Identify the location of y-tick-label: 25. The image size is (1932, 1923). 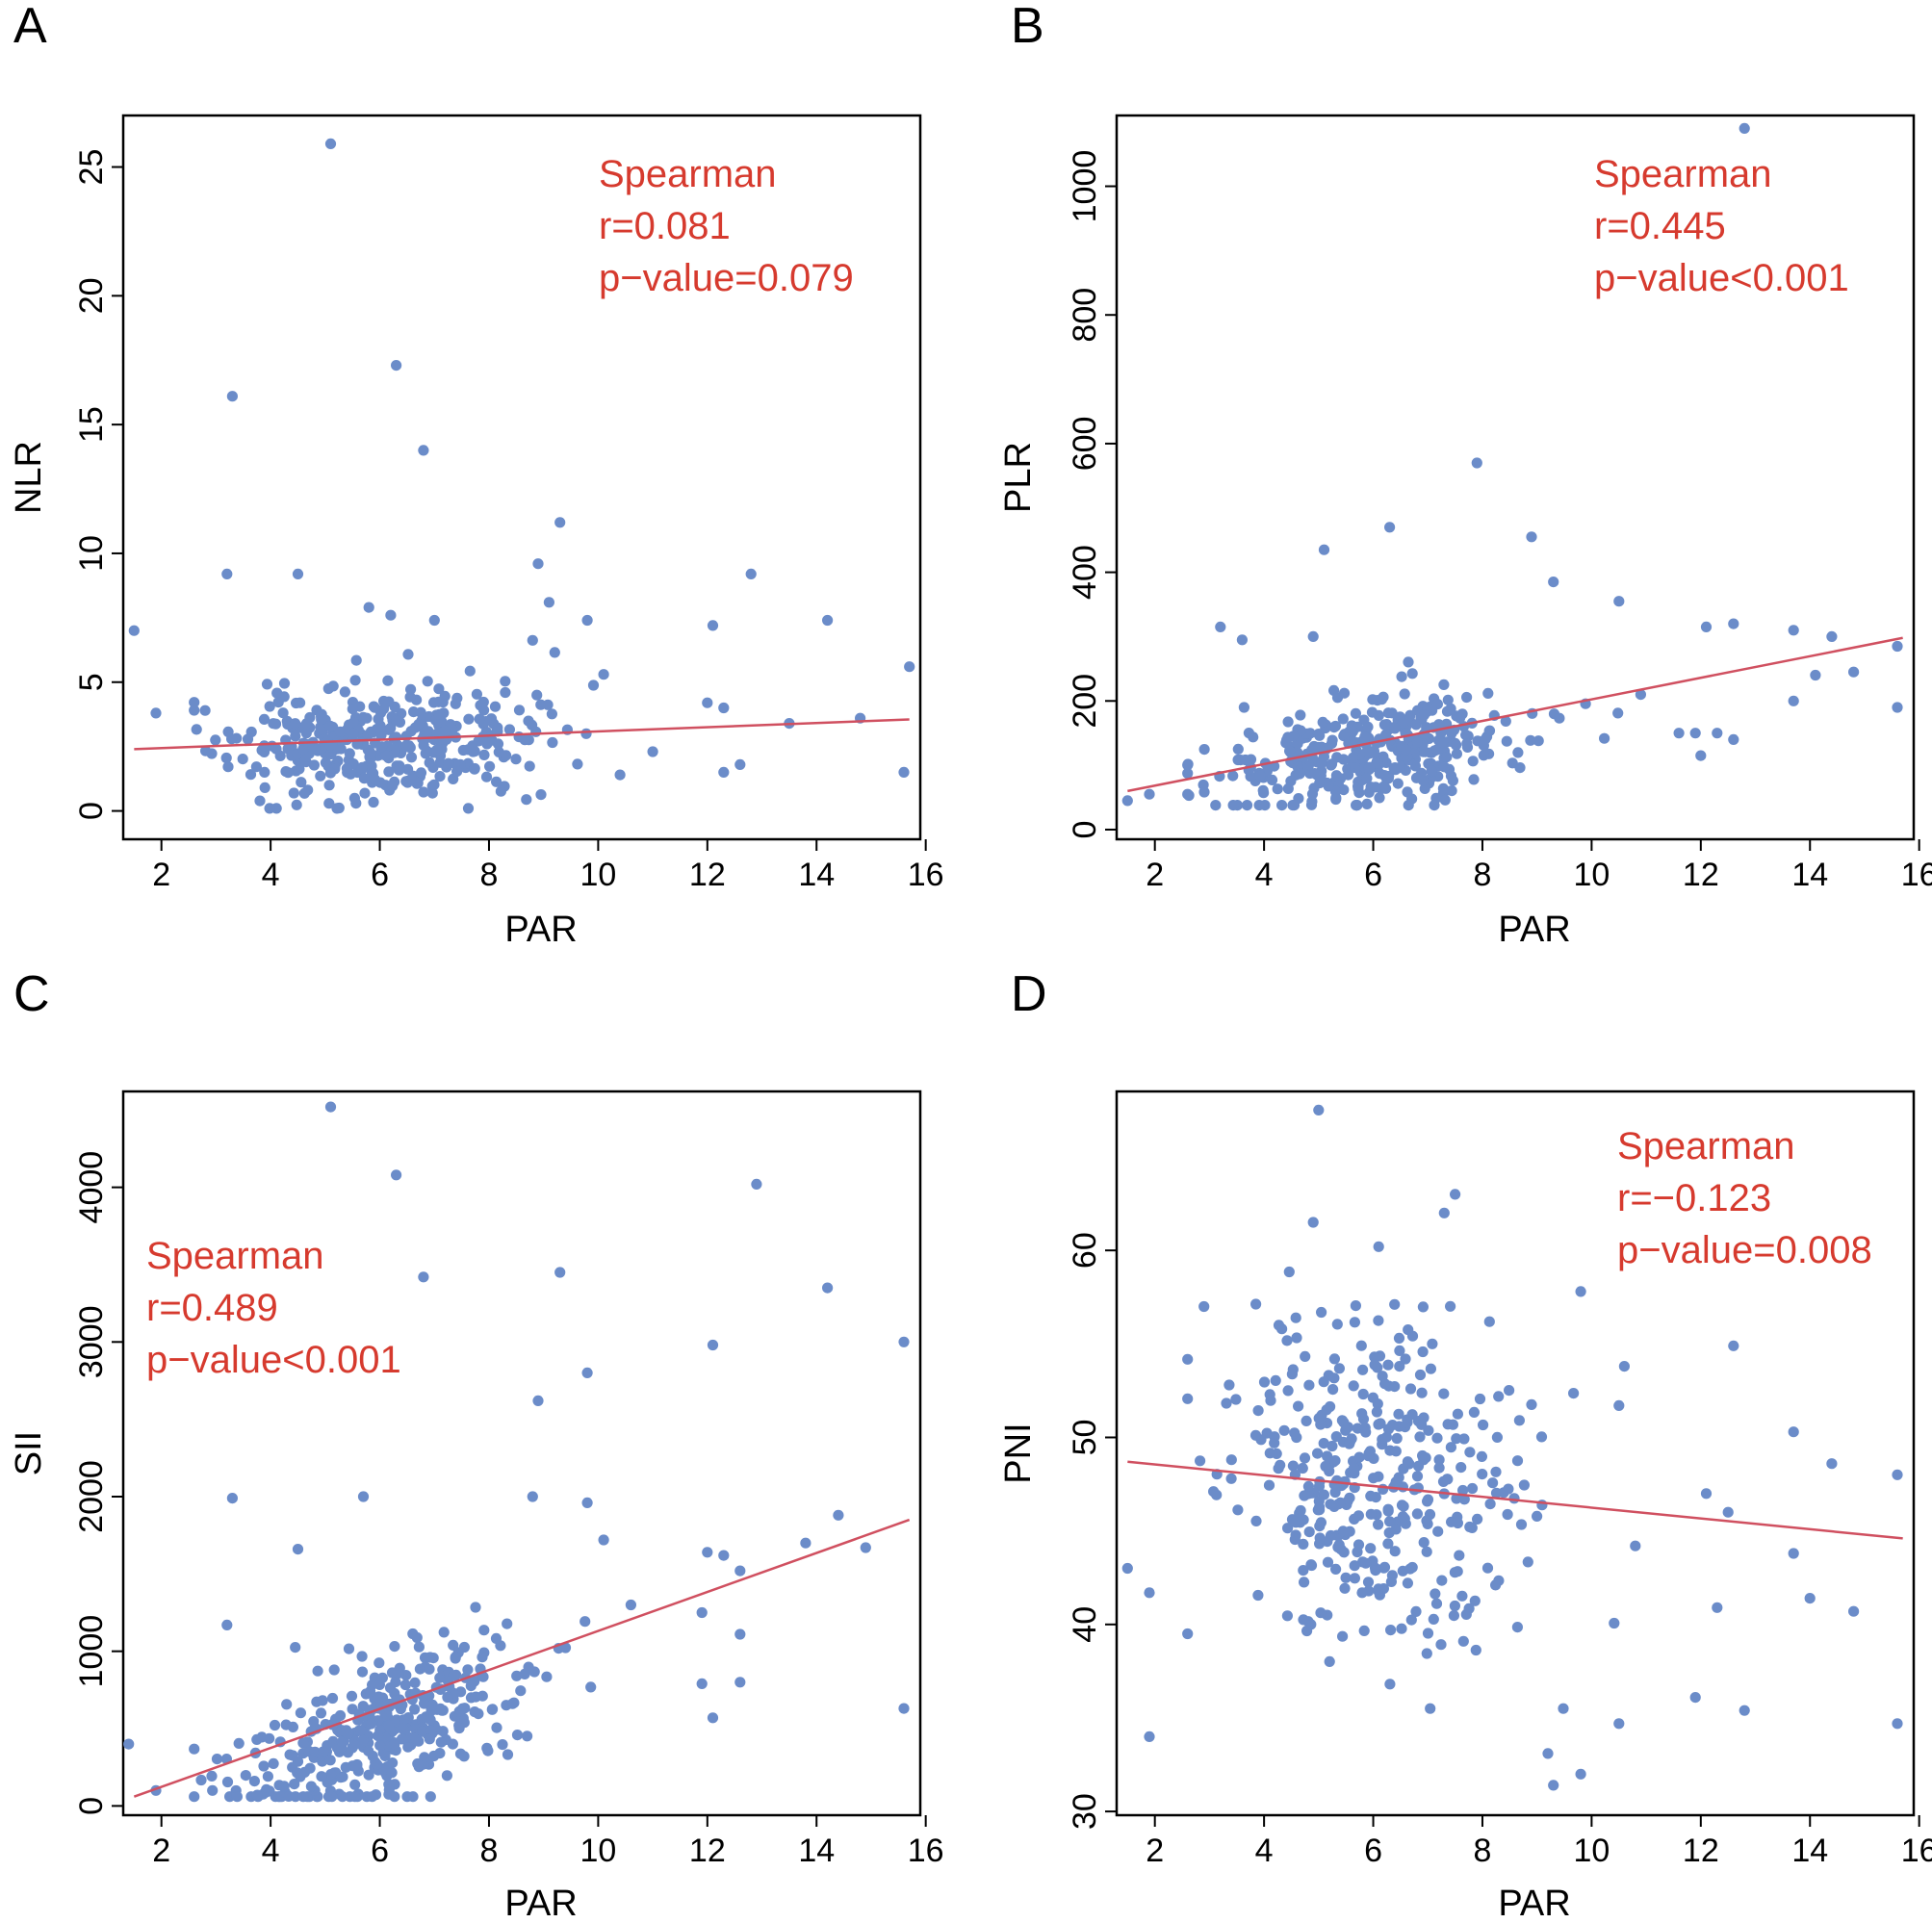
(91, 167).